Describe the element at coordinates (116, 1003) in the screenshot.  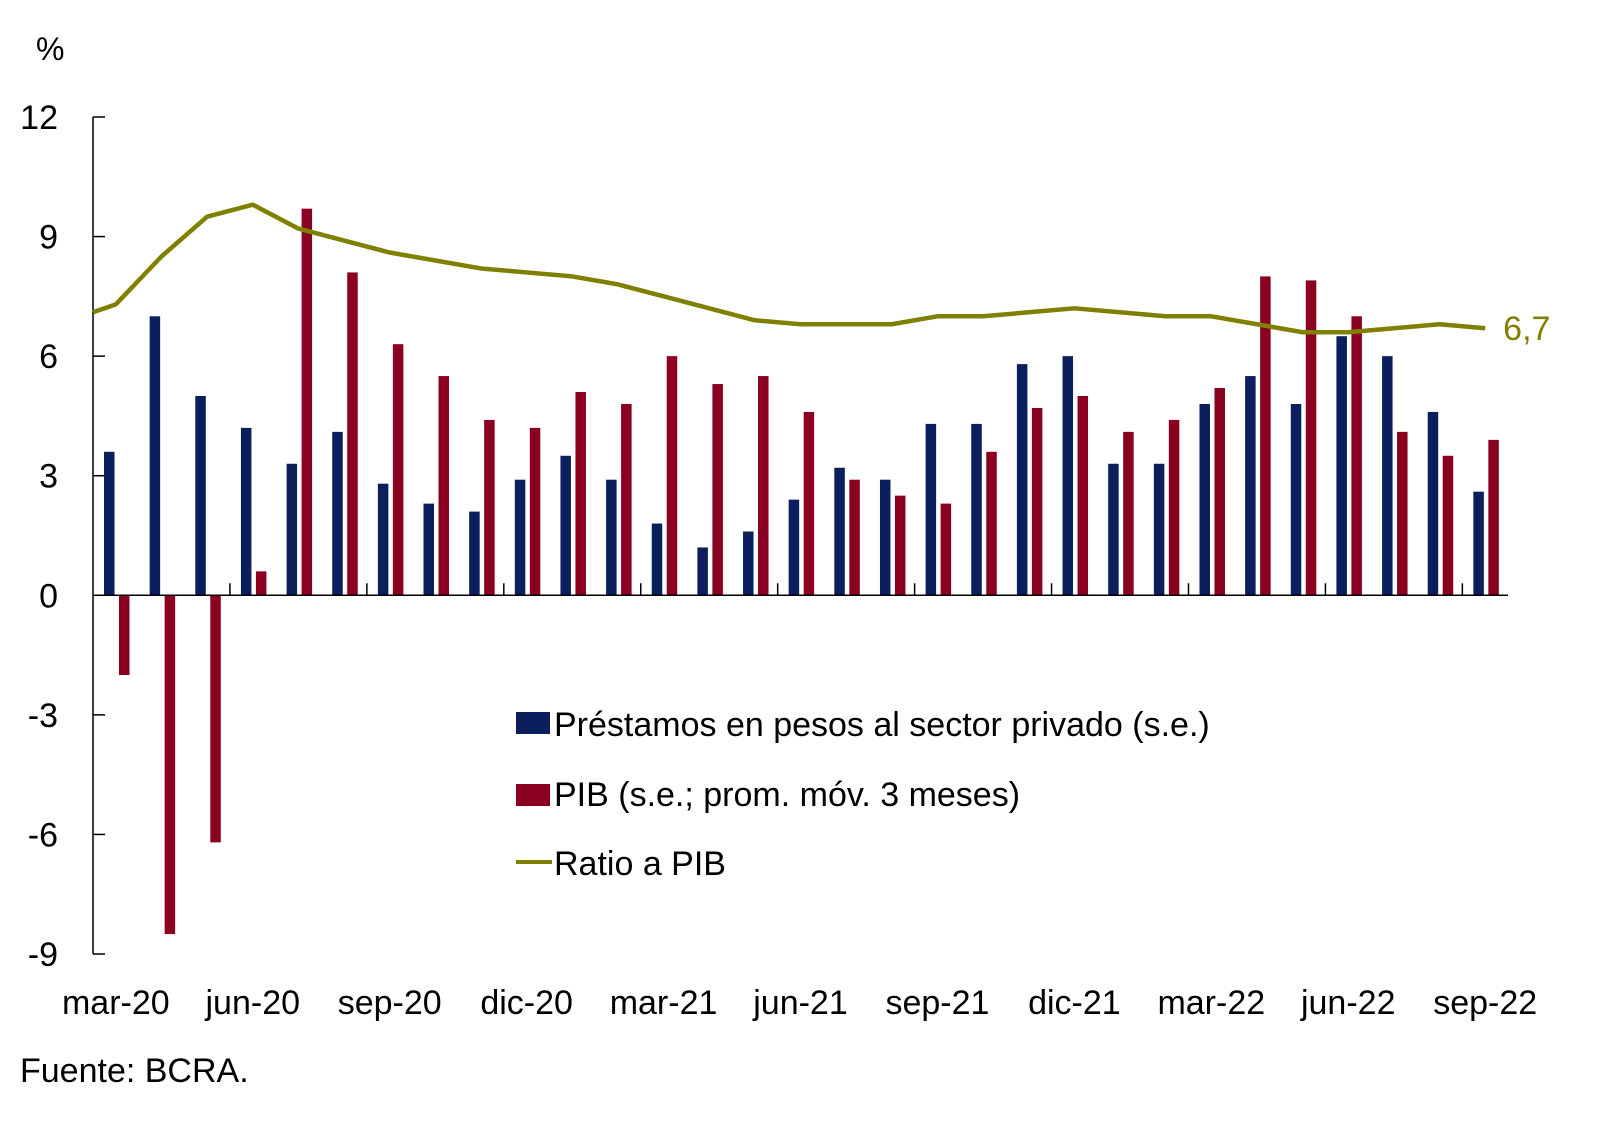
I see `x-tick-label: mar-20` at that location.